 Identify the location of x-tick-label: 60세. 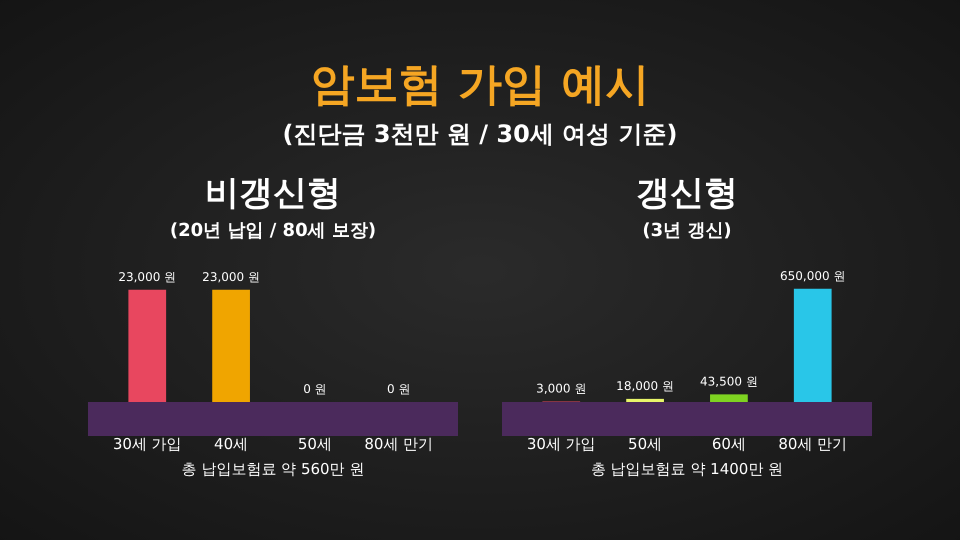
(729, 443).